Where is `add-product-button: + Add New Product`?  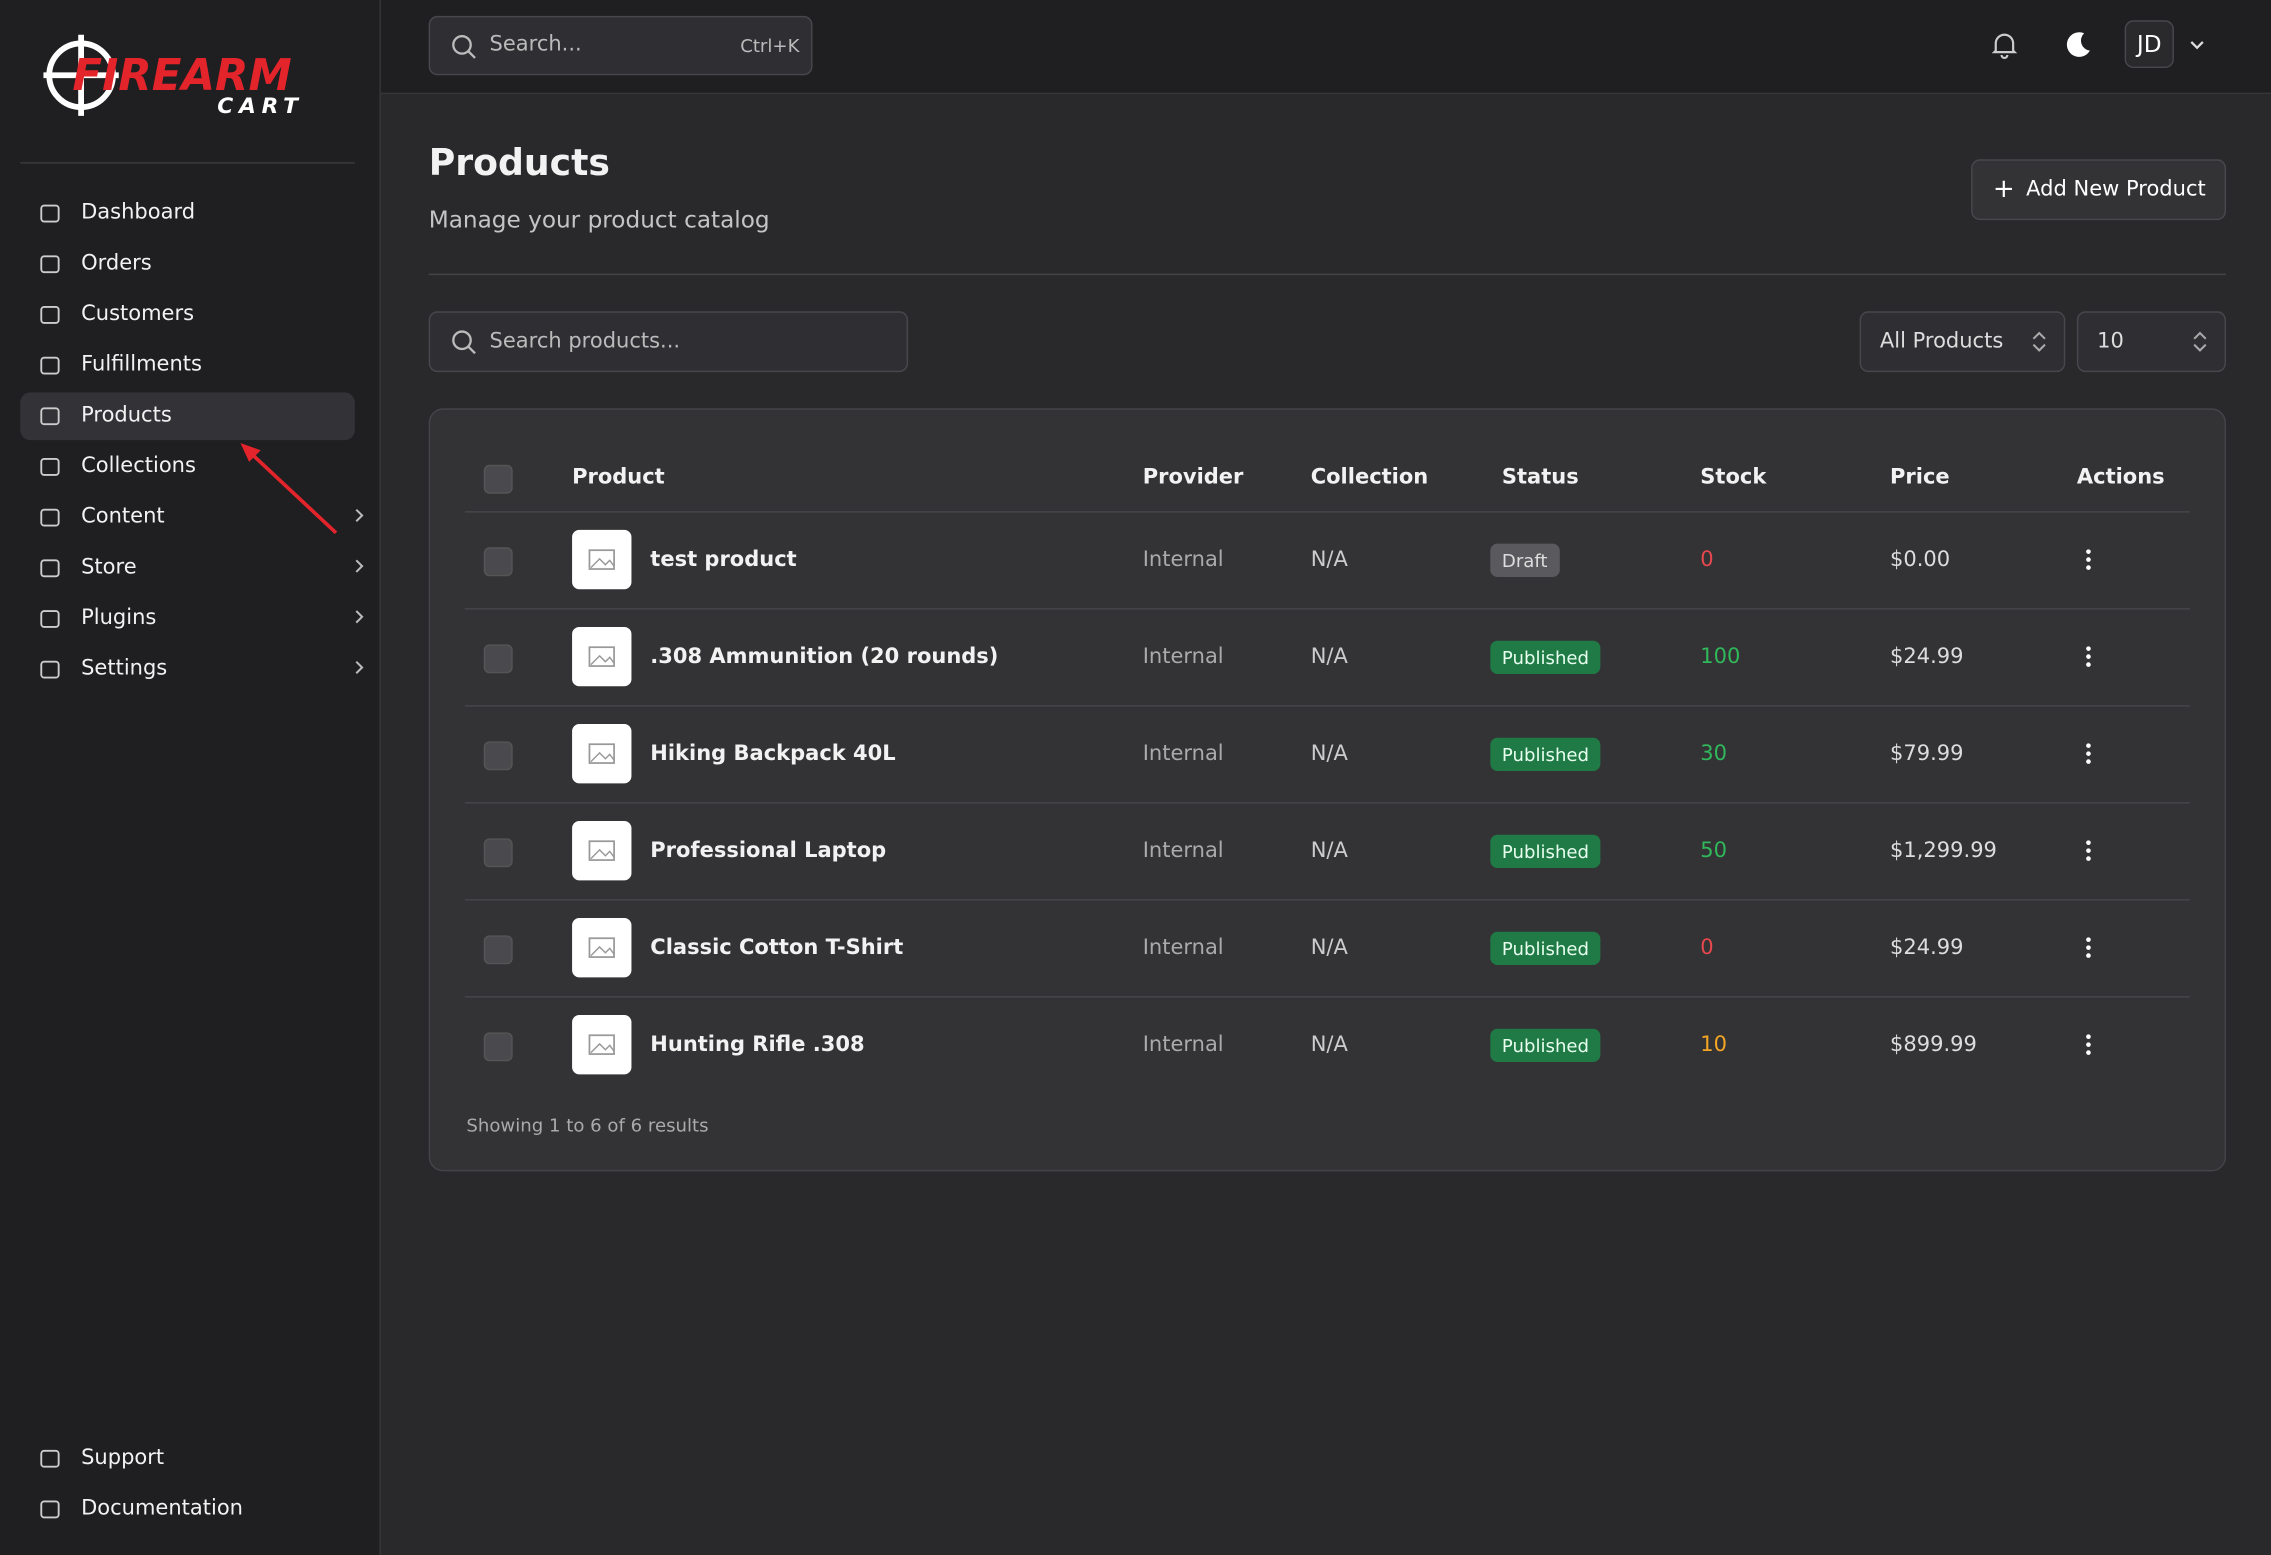
add-product-button: + Add New Product is located at coordinates (2099, 190).